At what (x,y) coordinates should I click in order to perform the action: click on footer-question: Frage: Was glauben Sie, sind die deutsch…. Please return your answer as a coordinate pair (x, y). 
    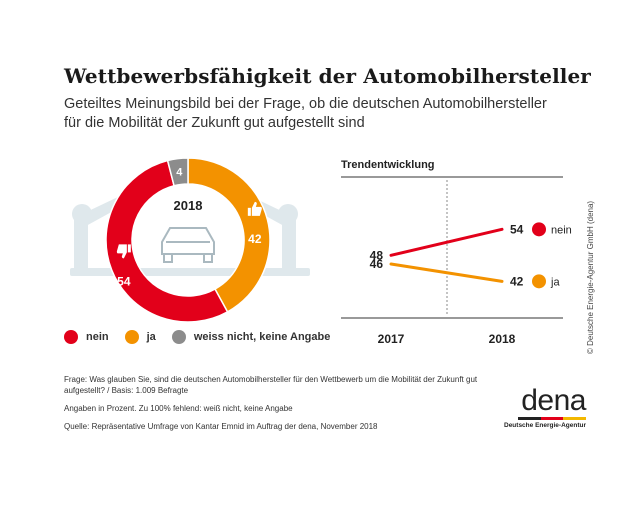
    Looking at the image, I should click on (271, 385).